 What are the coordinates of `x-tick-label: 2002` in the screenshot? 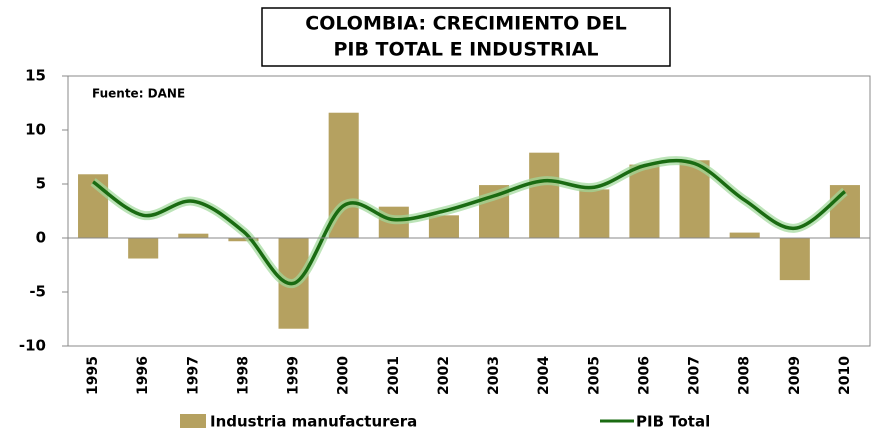 It's located at (444, 375).